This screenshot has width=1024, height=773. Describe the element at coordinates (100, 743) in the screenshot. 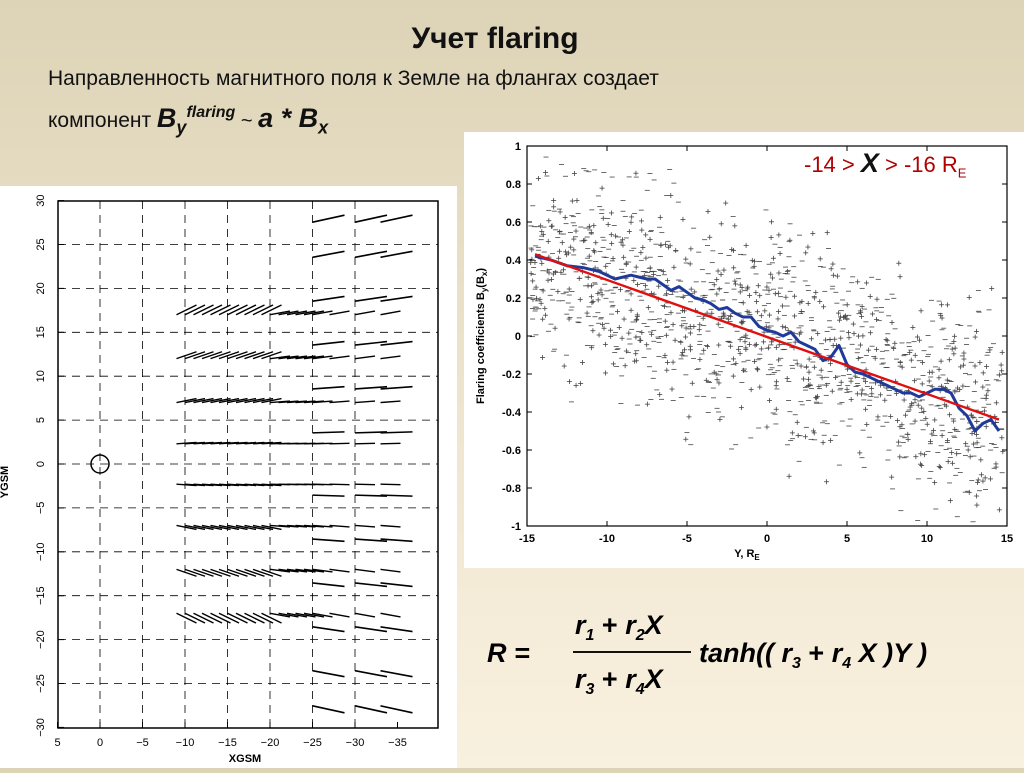

I see `left-xtick-label: 0` at that location.